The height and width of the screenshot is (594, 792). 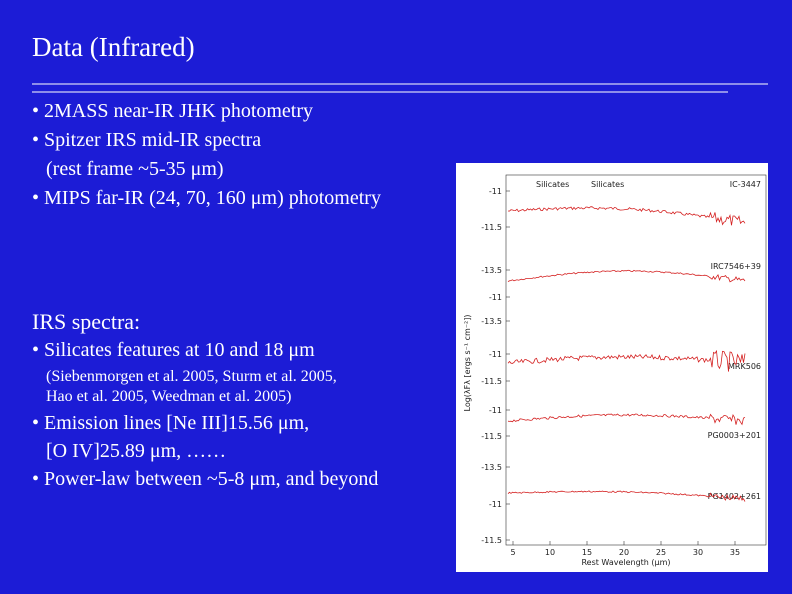 I want to click on x-tick-label: 30, so click(x=698, y=552).